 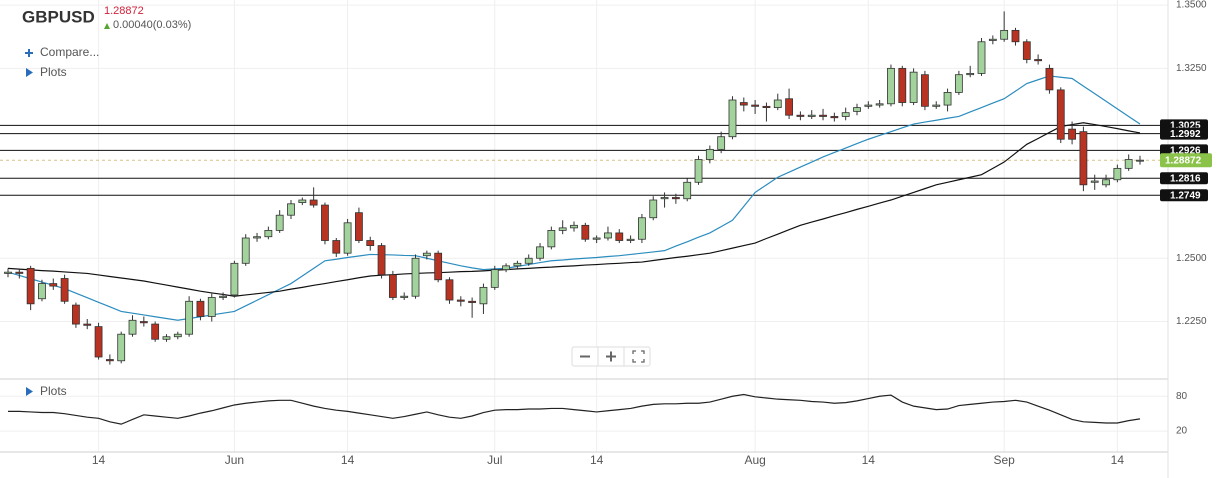 What do you see at coordinates (152, 25) in the screenshot?
I see `price-change: 0.00040(0.03%)` at bounding box center [152, 25].